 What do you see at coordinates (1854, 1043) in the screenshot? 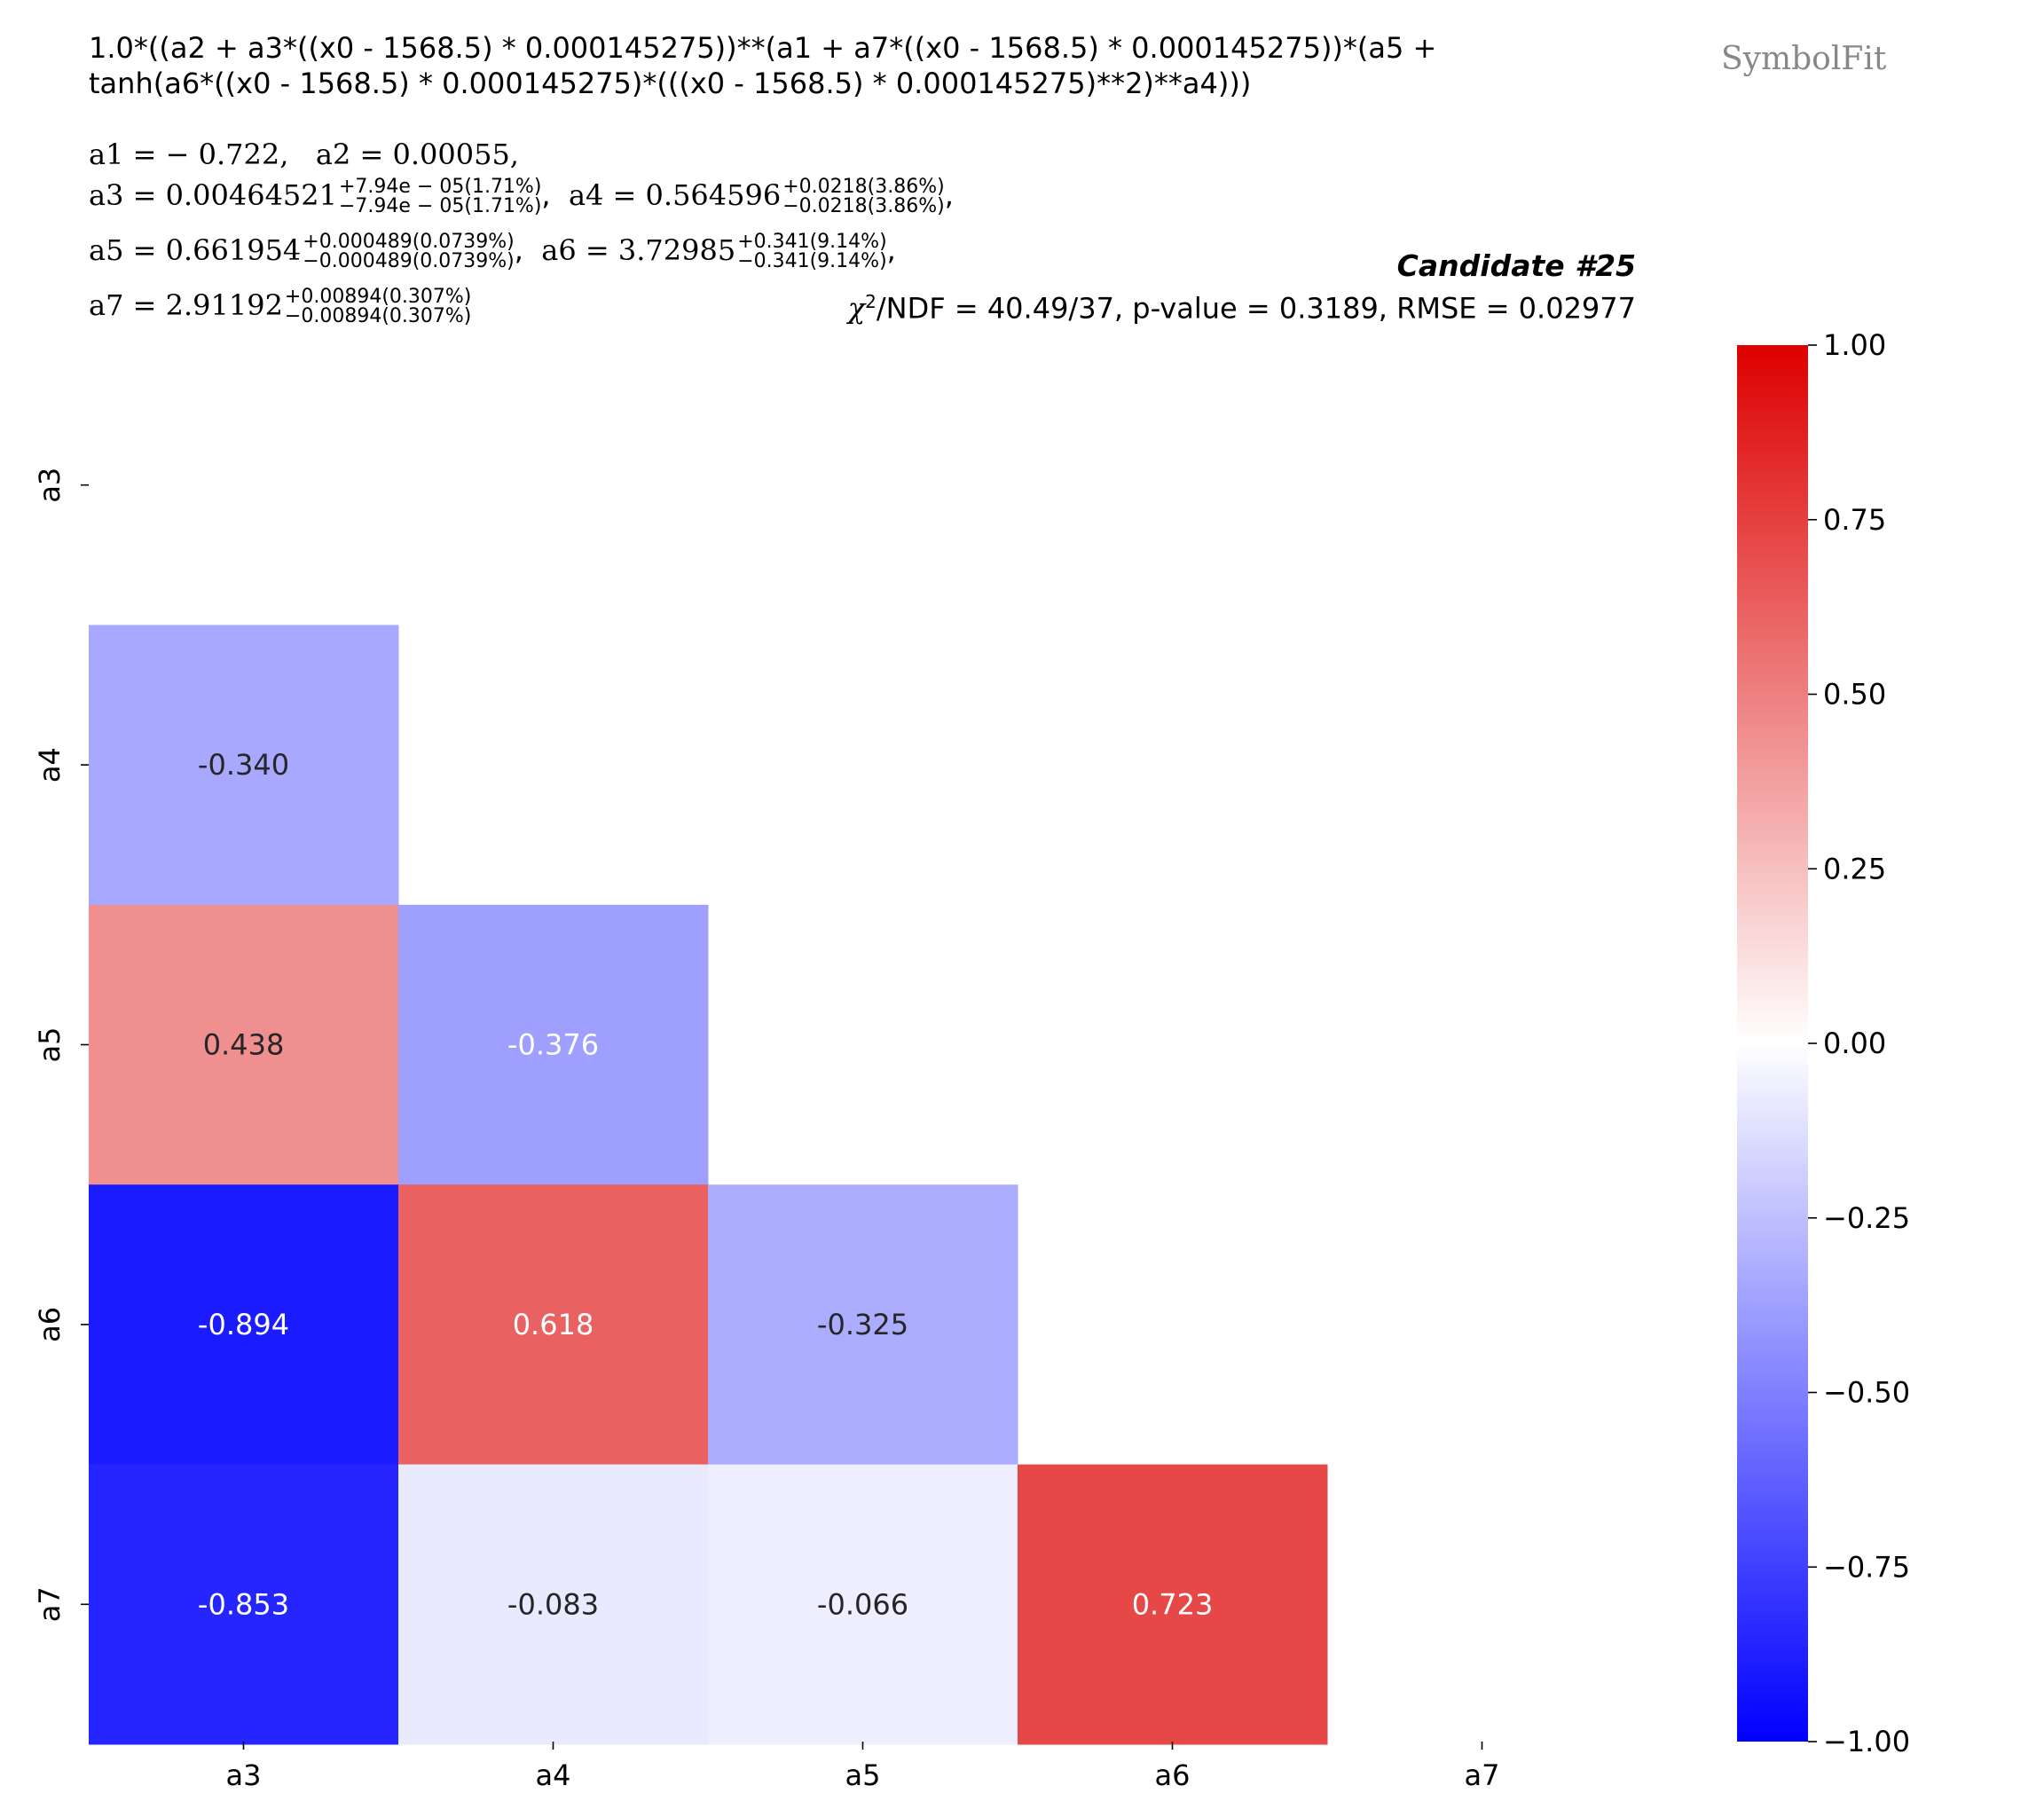
I see `colorbar-tick-label: 0.00` at bounding box center [1854, 1043].